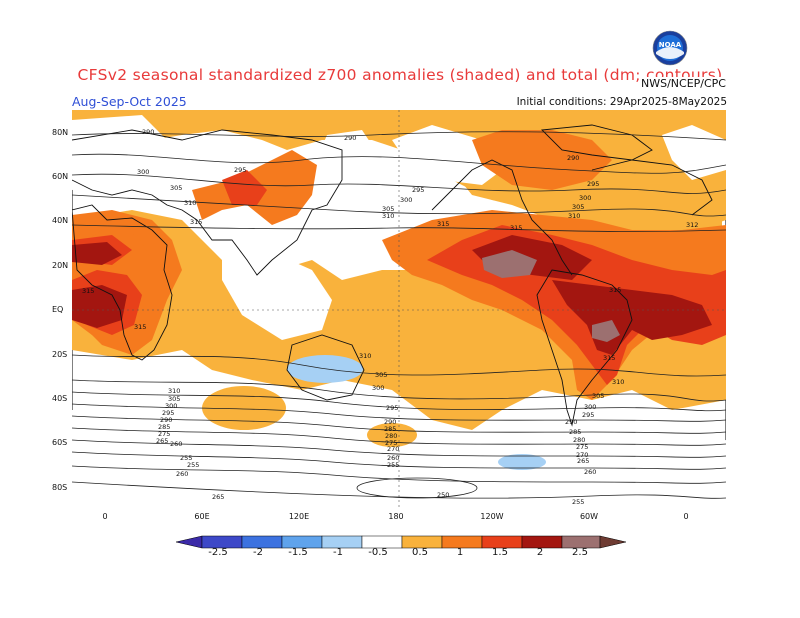  I want to click on anomaly-shading-extreme, so click(551, 296).